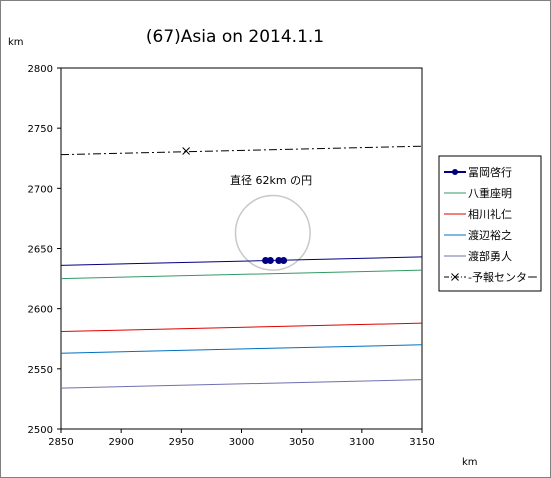  What do you see at coordinates (490, 193) in the screenshot?
I see `legend-label: 八重座明` at bounding box center [490, 193].